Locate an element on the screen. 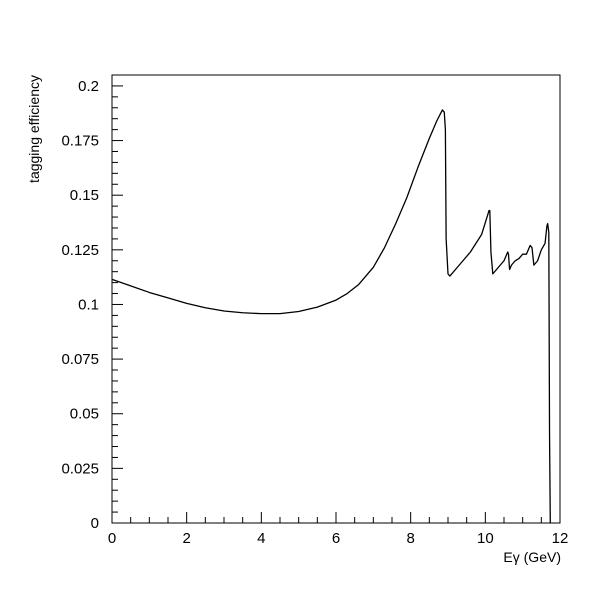  x-tick-label: 2 is located at coordinates (186, 538).